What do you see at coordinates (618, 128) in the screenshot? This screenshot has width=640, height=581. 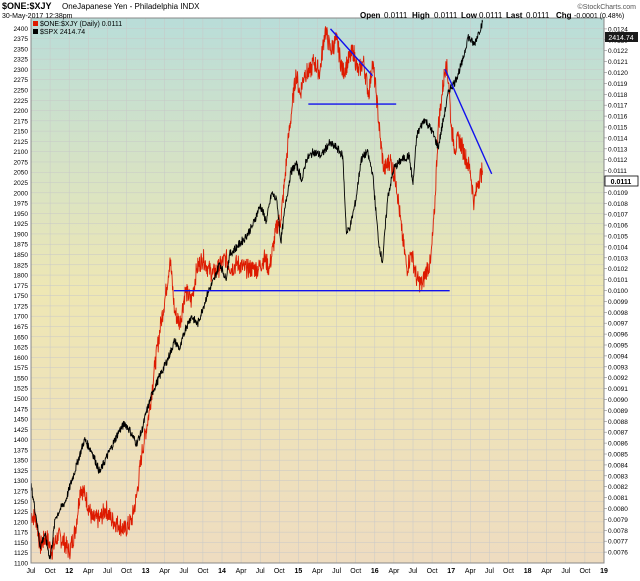 I see `right-axis-tick-label: 0.0115` at bounding box center [618, 128].